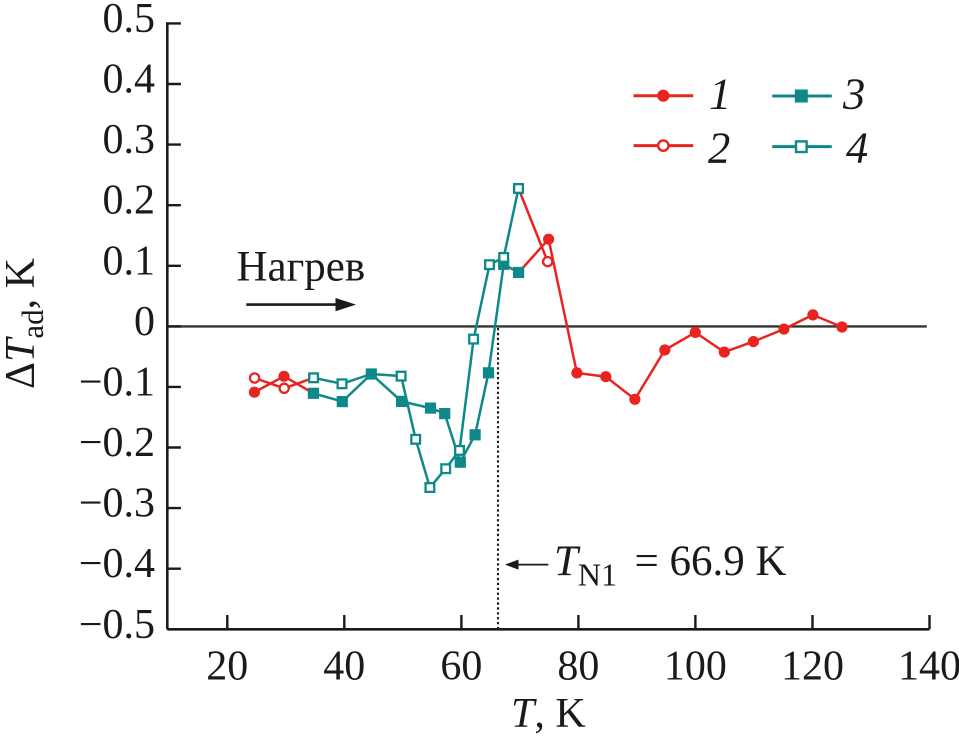  Describe the element at coordinates (25, 323) in the screenshot. I see `svg-text: ΔTad, K` at that location.